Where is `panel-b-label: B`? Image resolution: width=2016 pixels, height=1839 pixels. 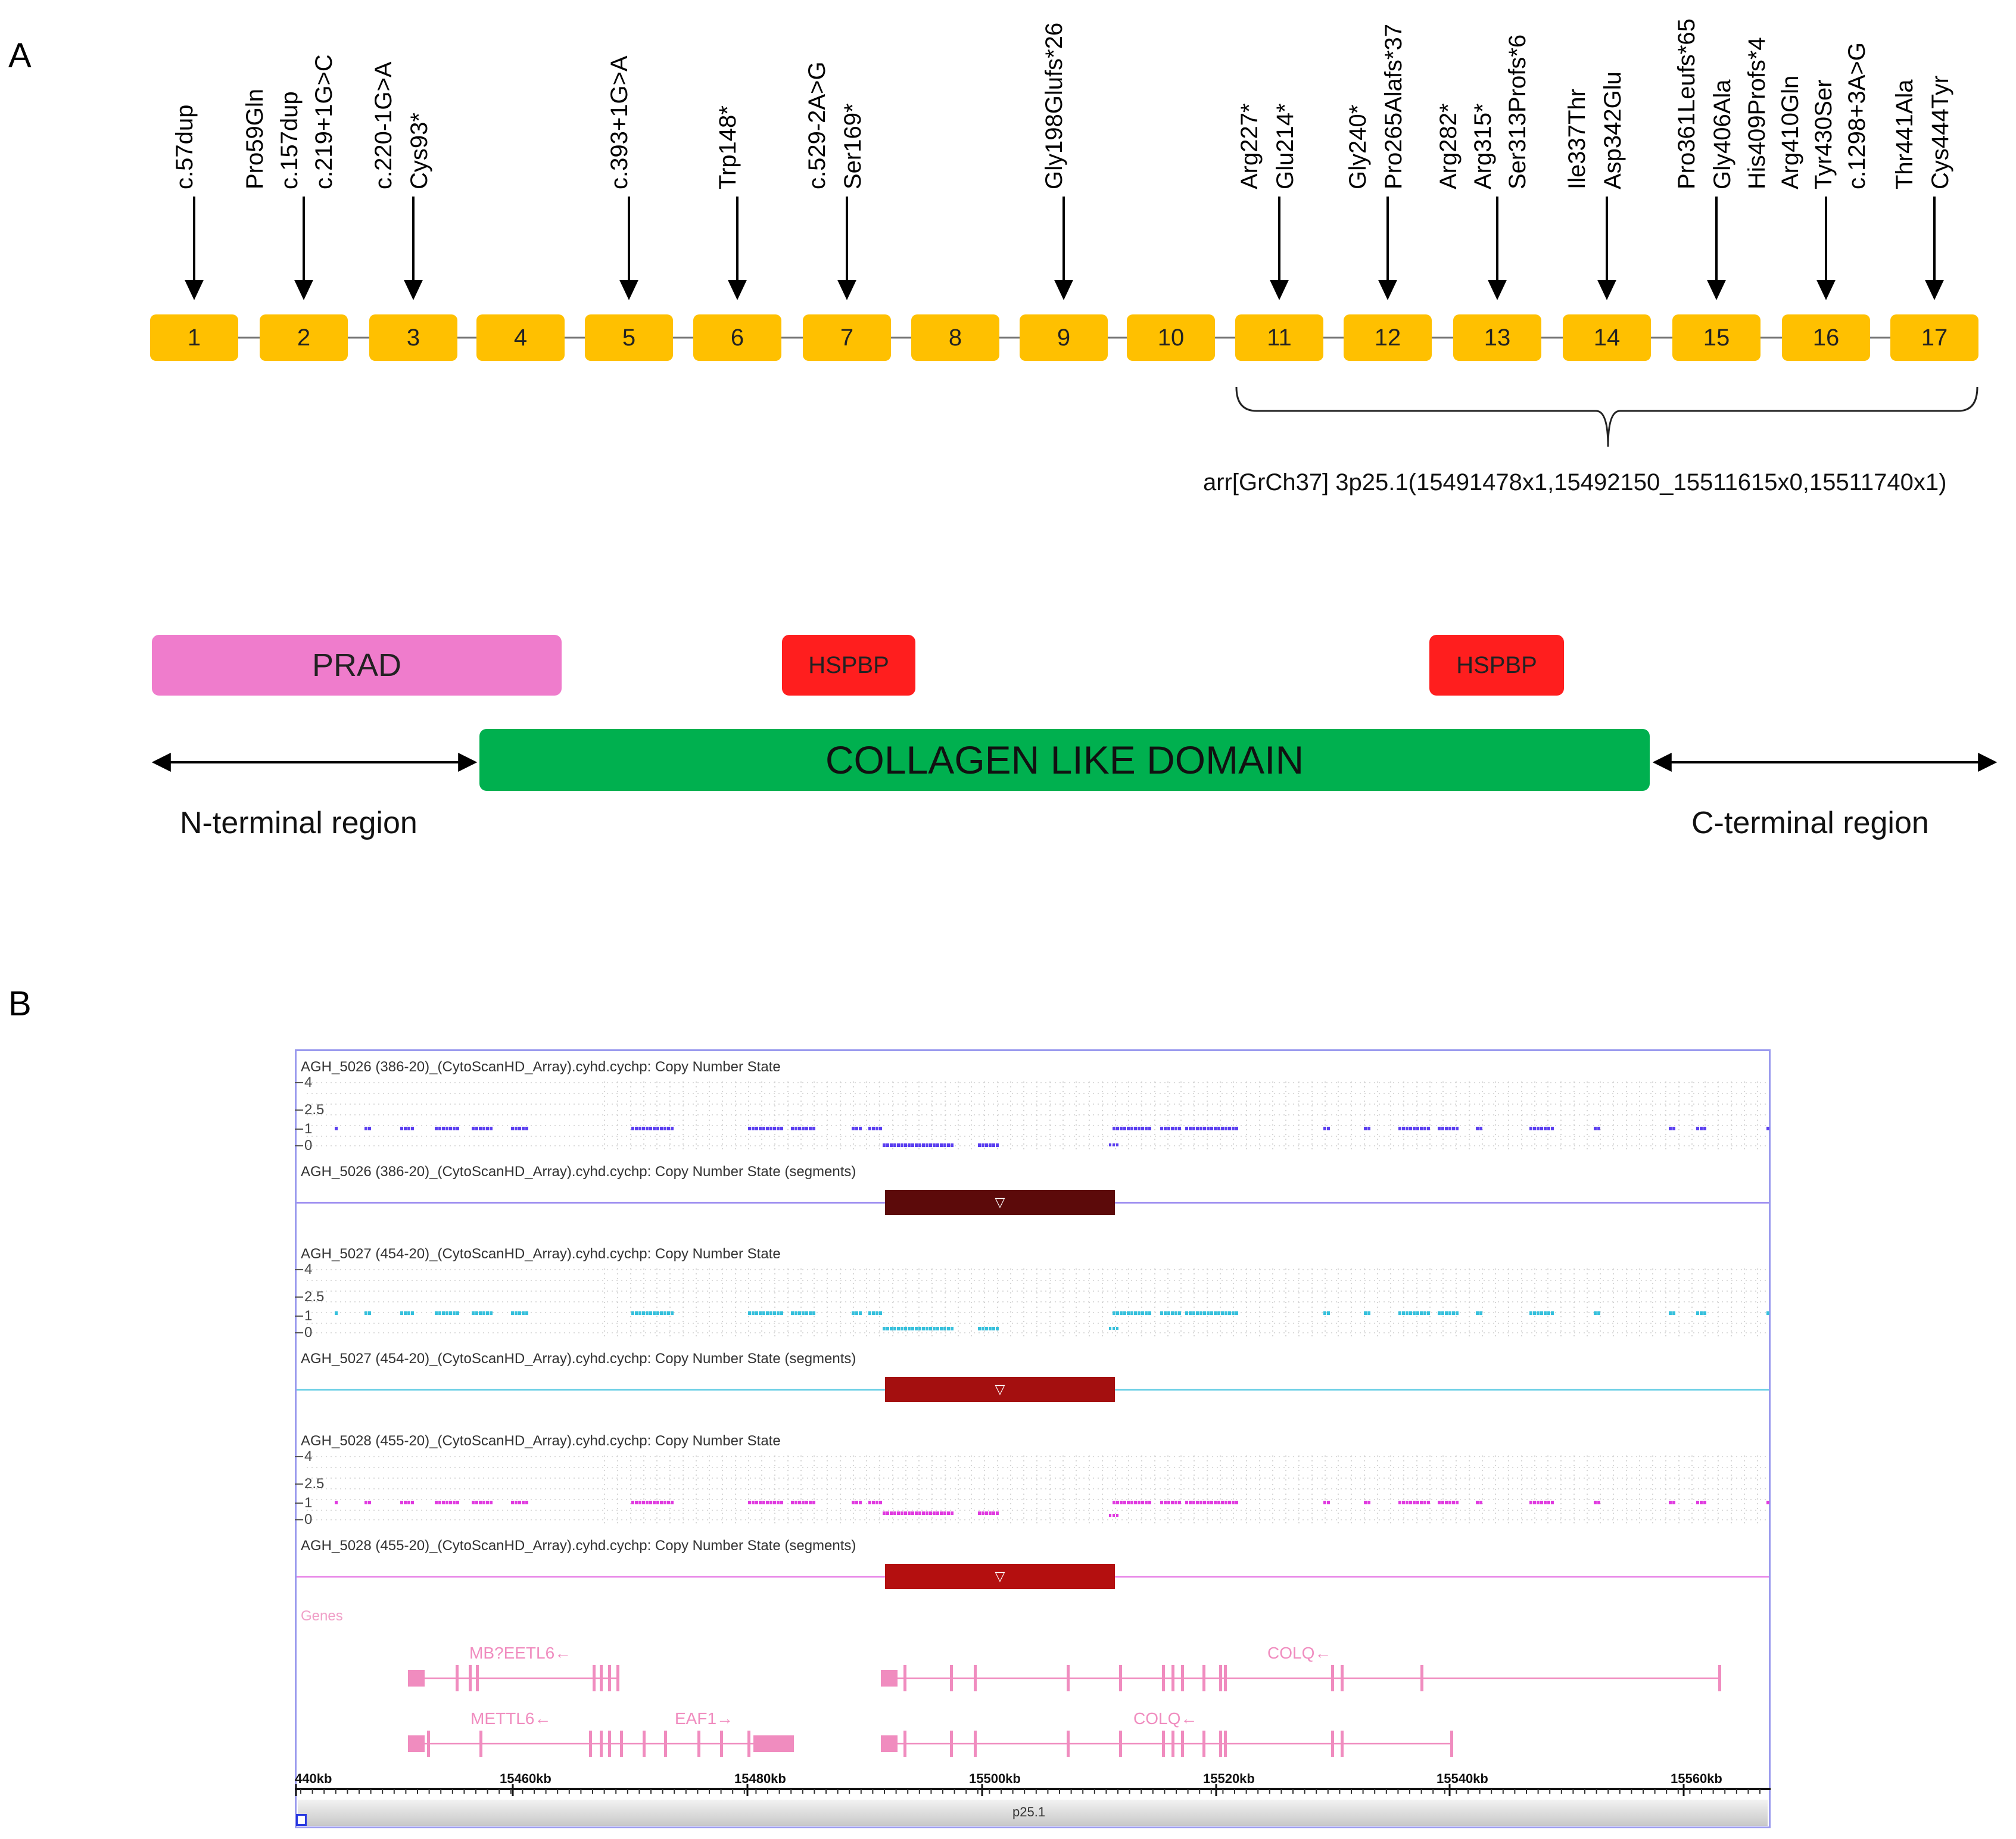
panel-b-label: B is located at coordinates (20, 1004).